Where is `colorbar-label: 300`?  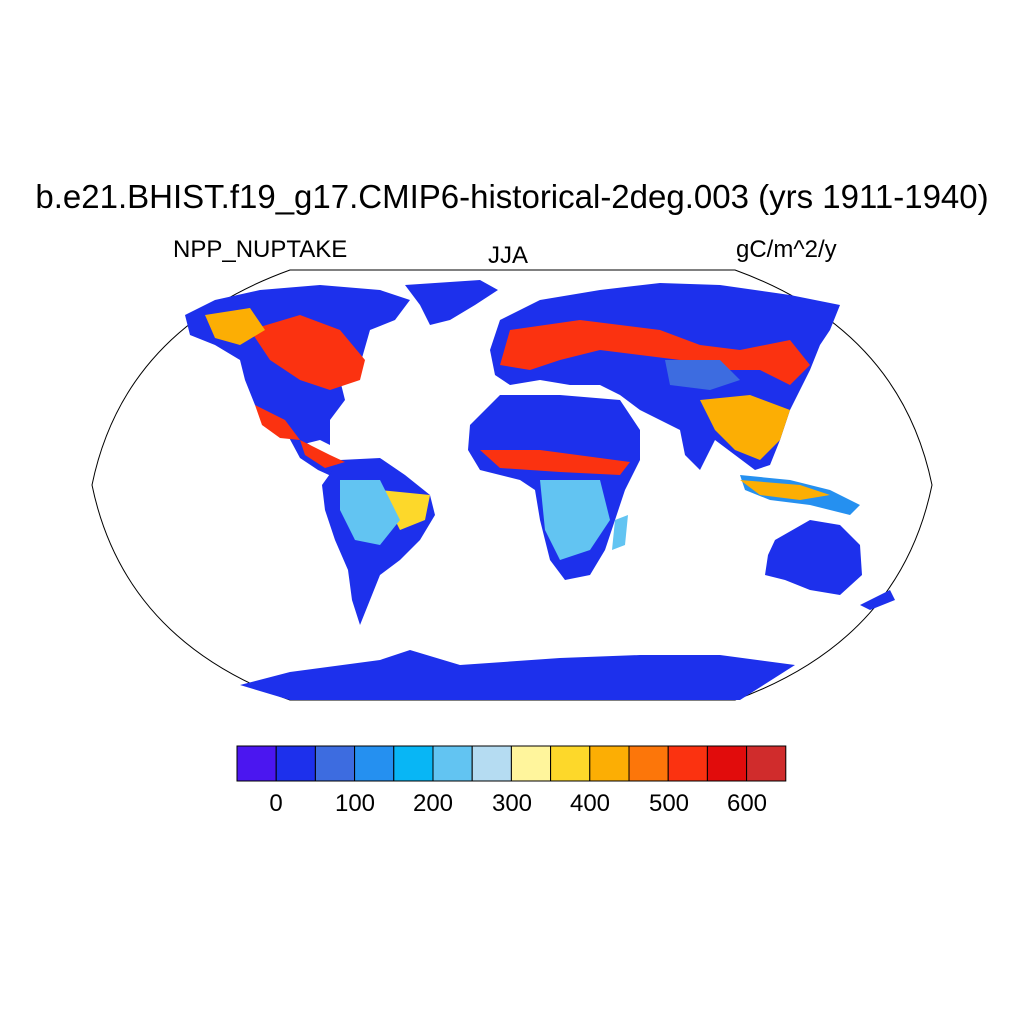 colorbar-label: 300 is located at coordinates (512, 803).